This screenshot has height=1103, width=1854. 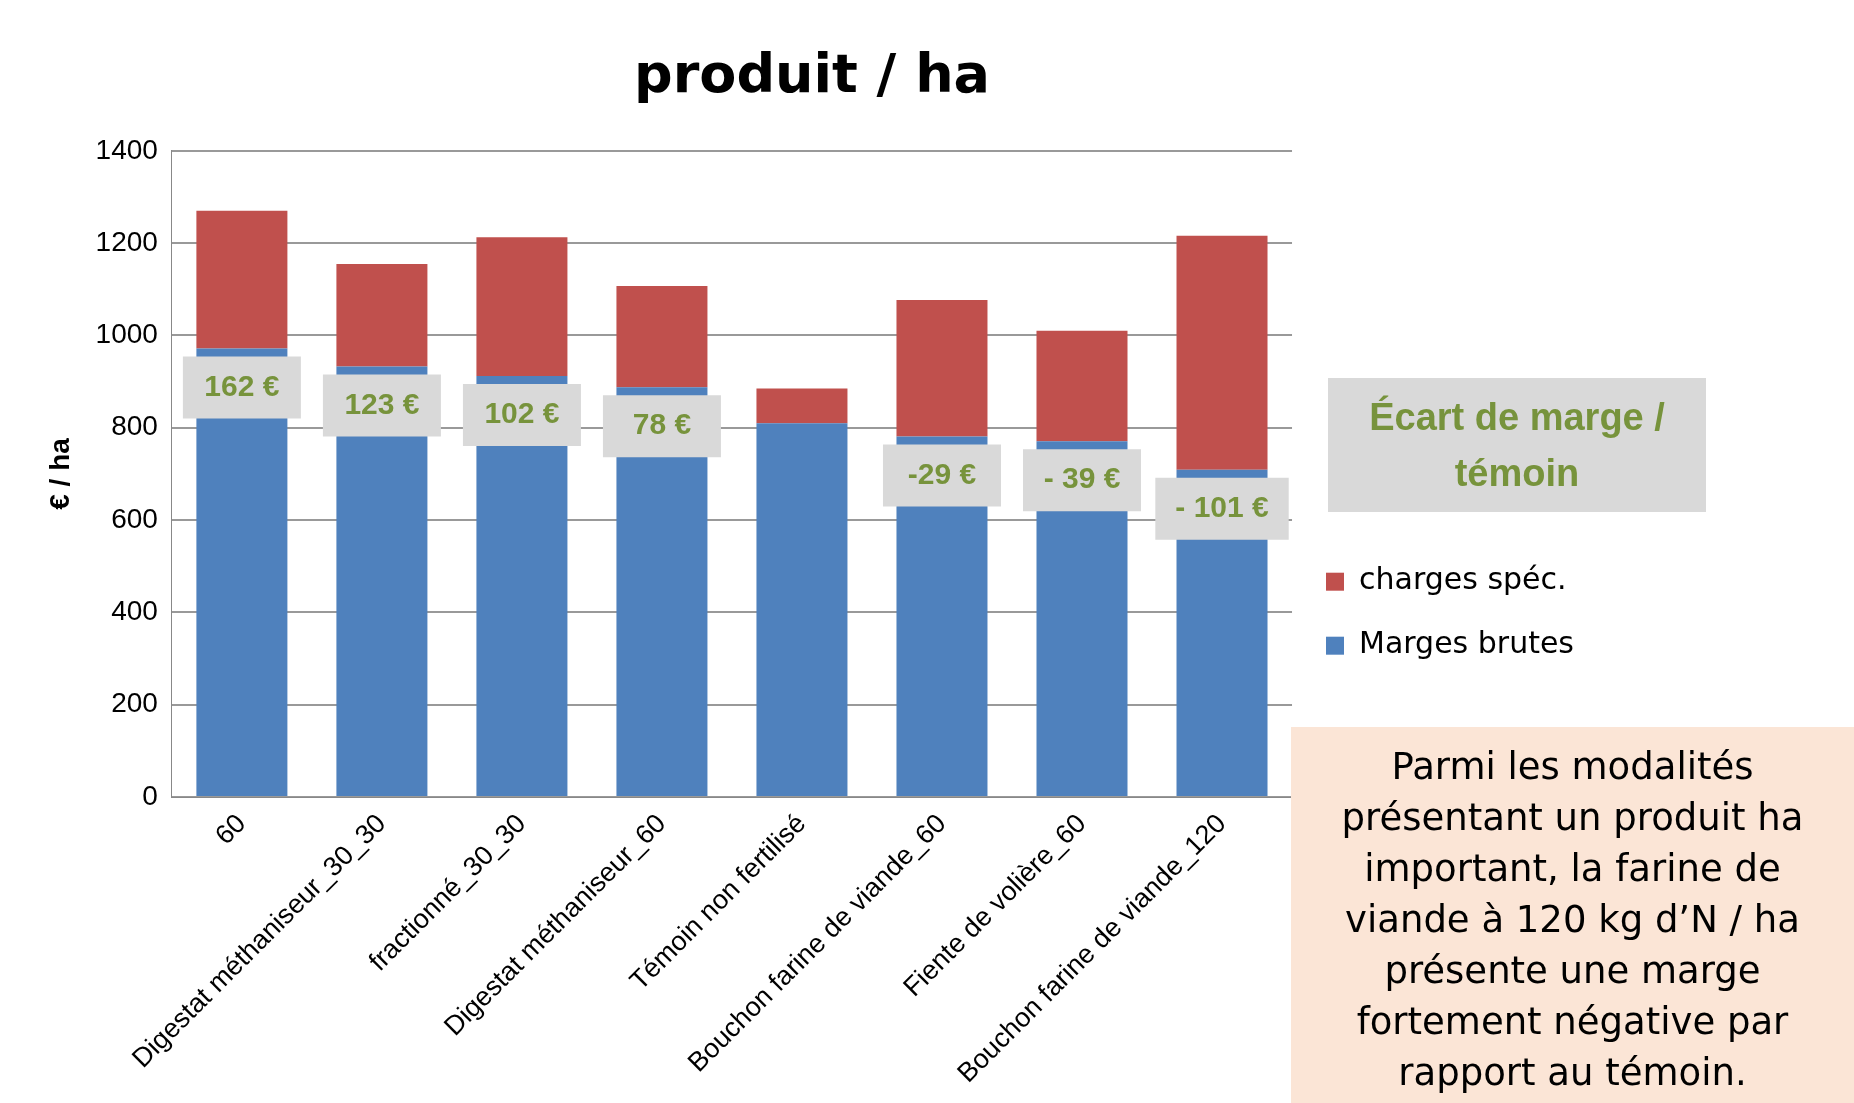 I want to click on annotation: 162 €, so click(x=242, y=385).